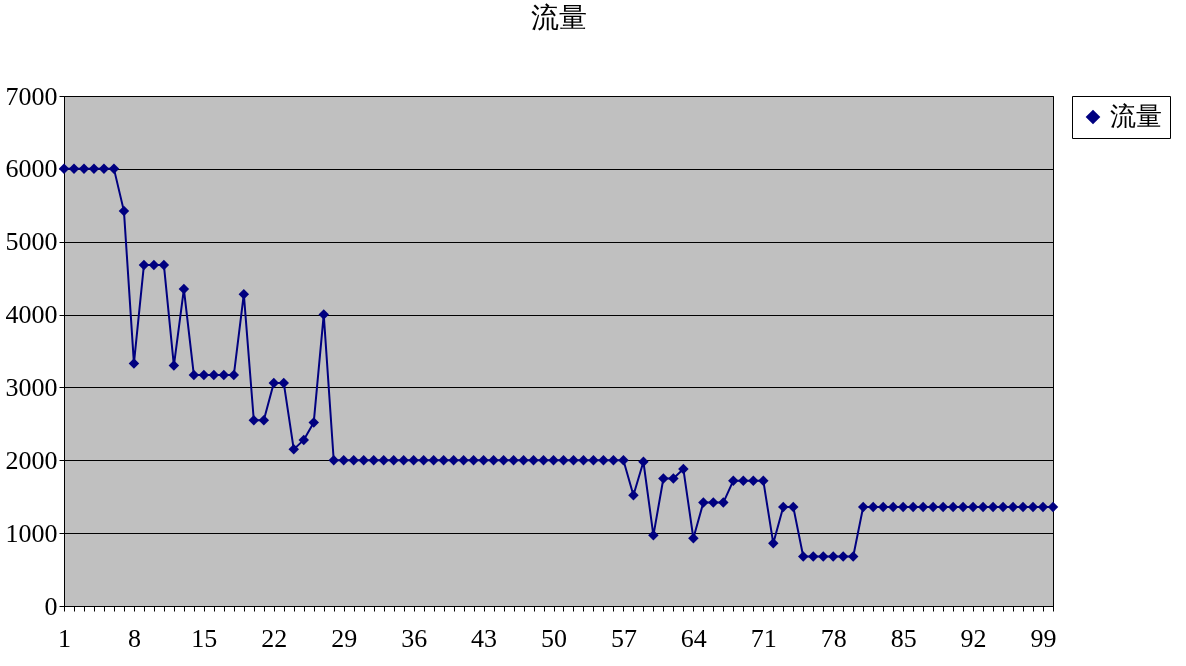 The width and height of the screenshot is (1186, 666). Describe the element at coordinates (344, 638) in the screenshot. I see `x-tick-label: 29` at that location.